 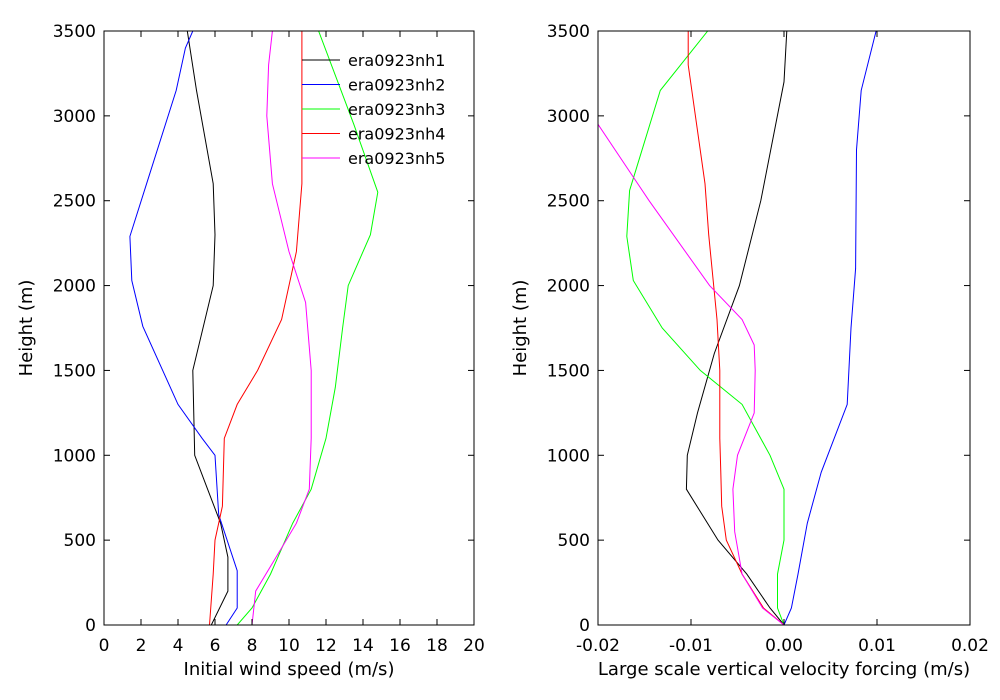 What do you see at coordinates (396, 109) in the screenshot?
I see `legend-label: era0923nh3` at bounding box center [396, 109].